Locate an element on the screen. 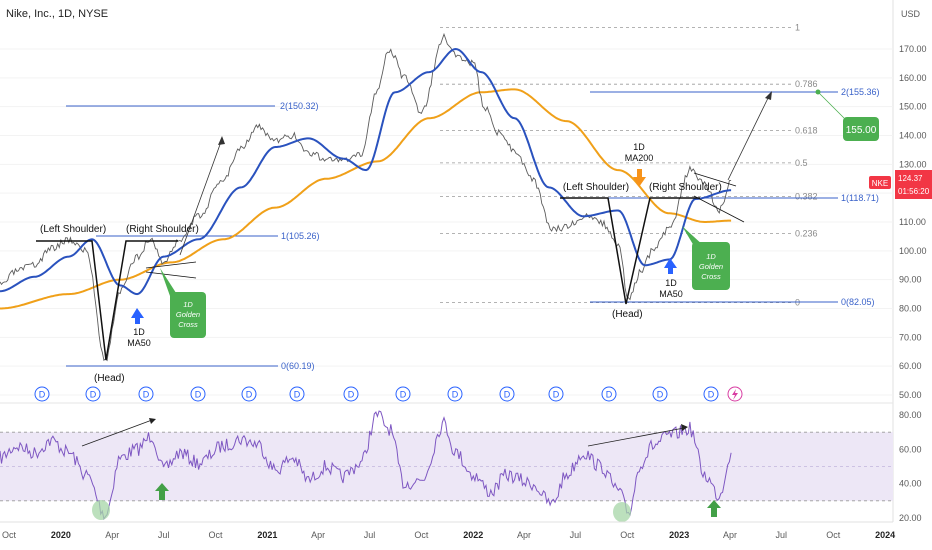  time-tick-label: 2023 is located at coordinates (679, 535).